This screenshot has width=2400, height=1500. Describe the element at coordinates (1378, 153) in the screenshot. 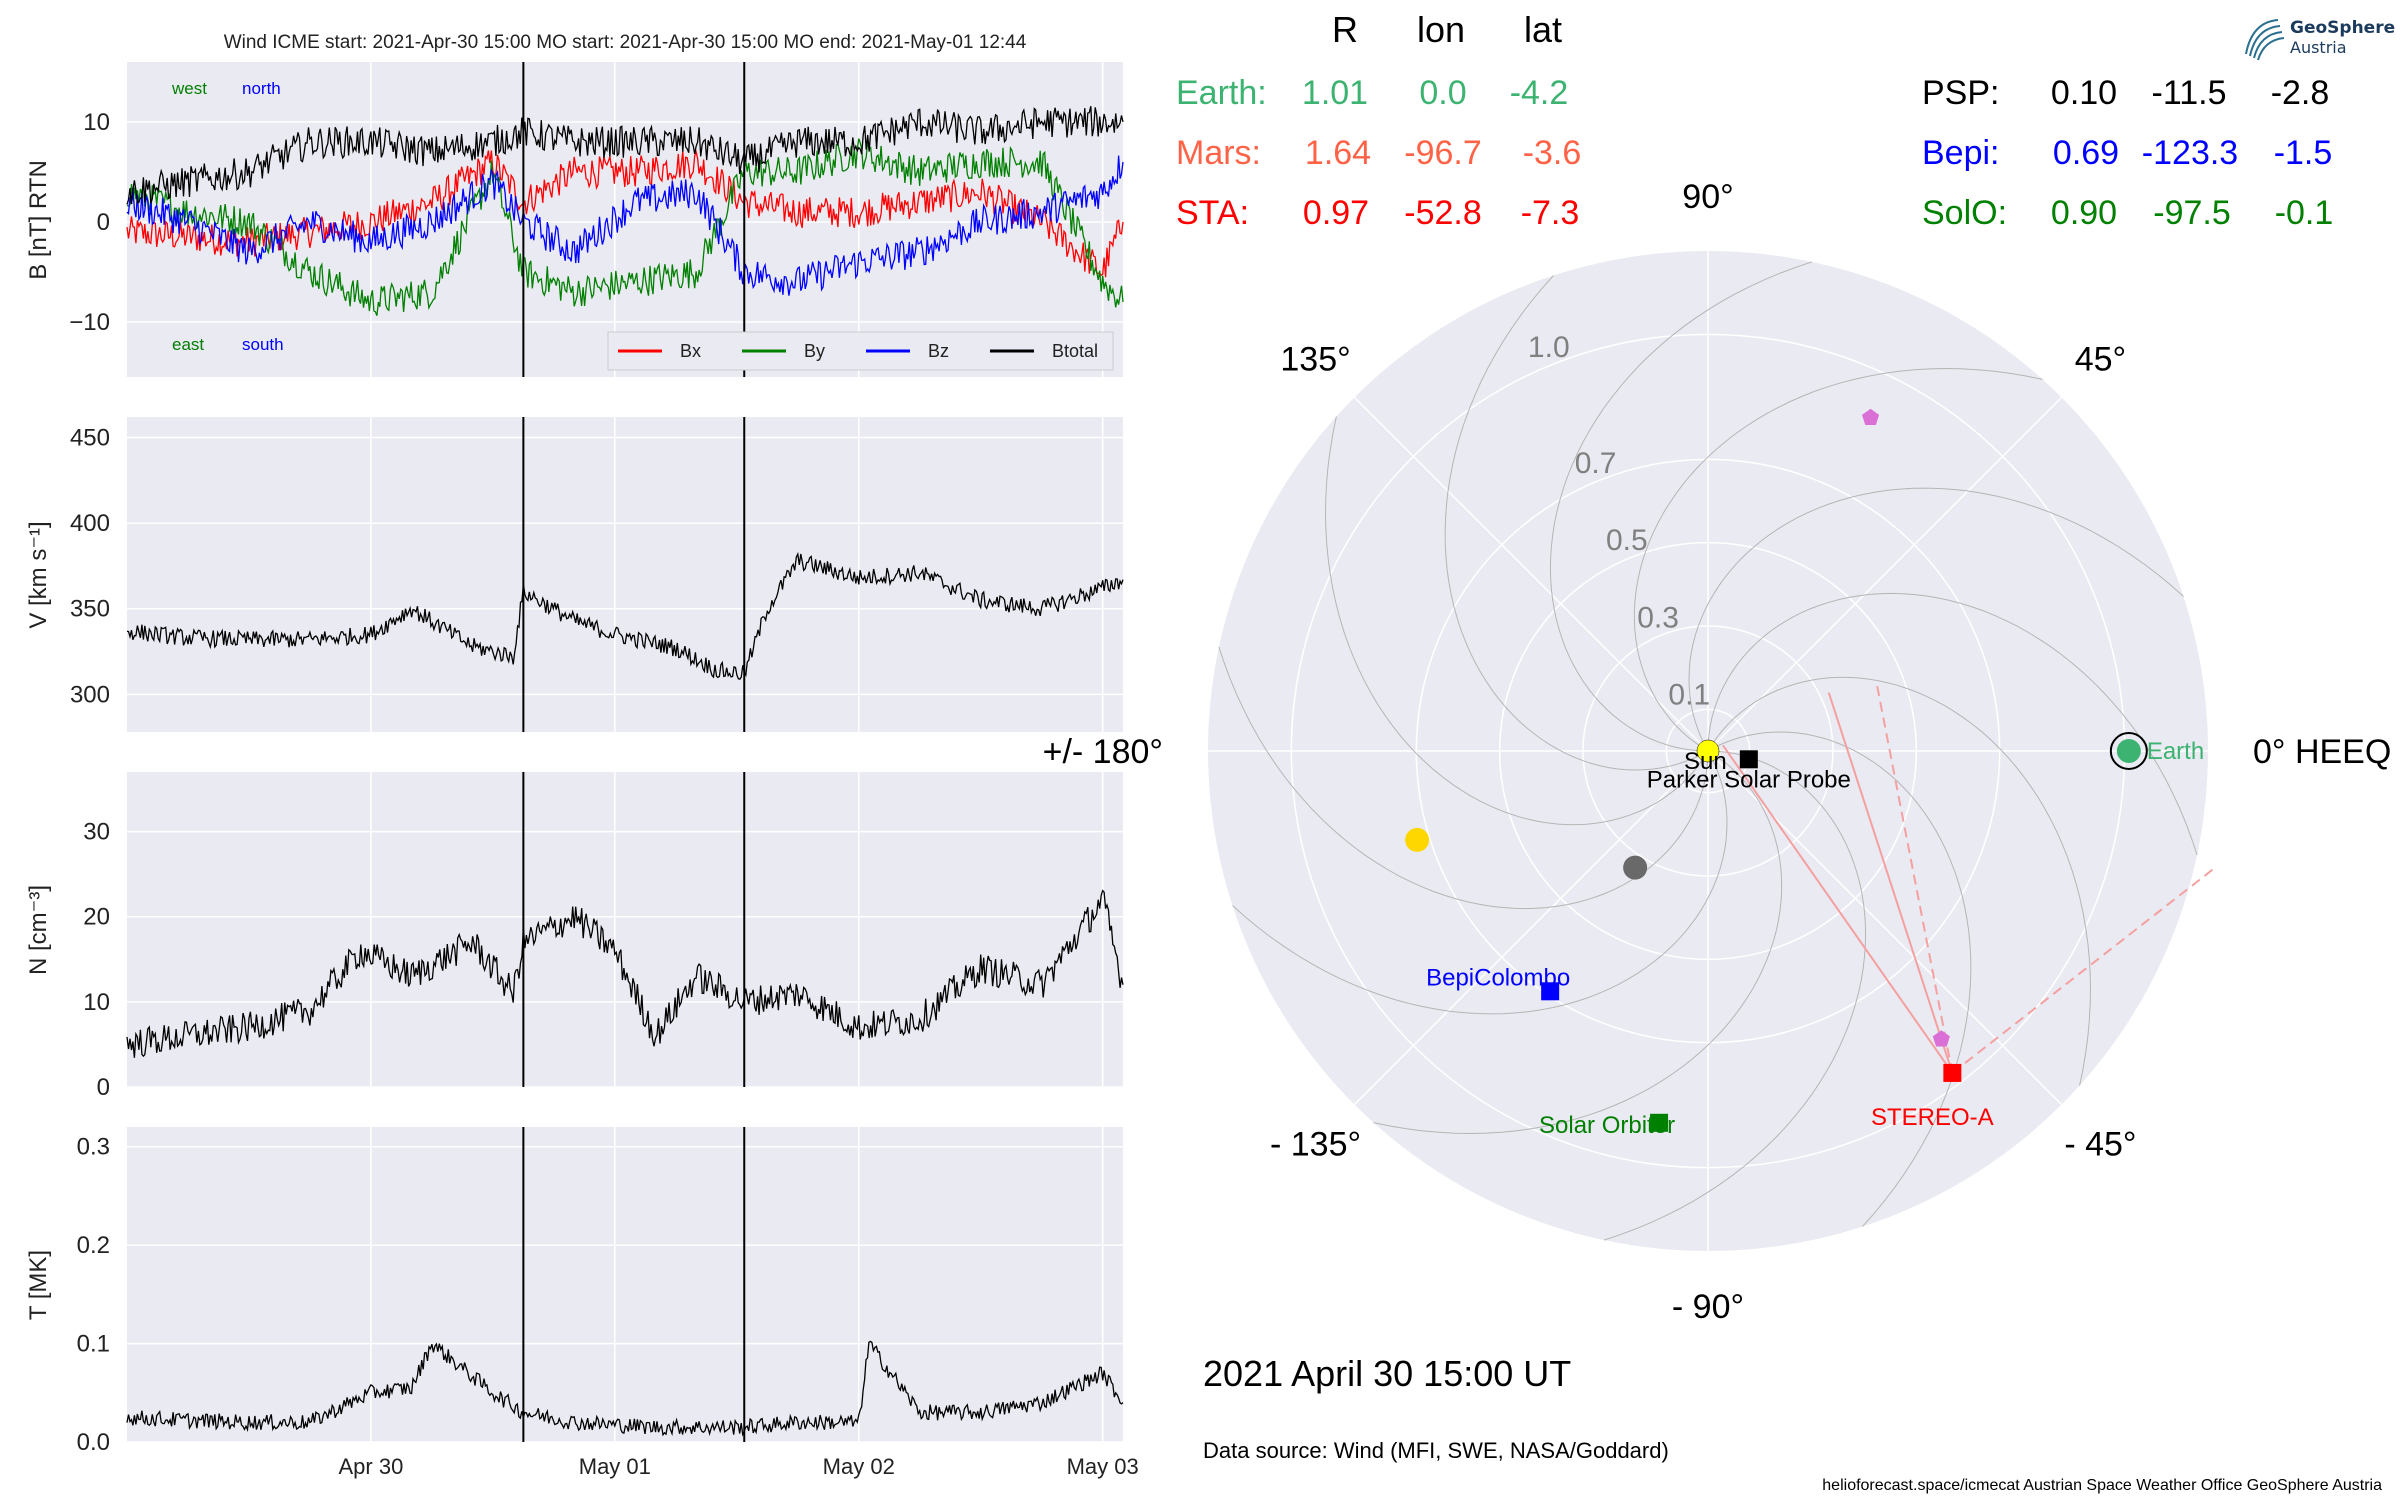

I see `table-row-mars: Mars: 1.64 -96.7 -3.6` at that location.